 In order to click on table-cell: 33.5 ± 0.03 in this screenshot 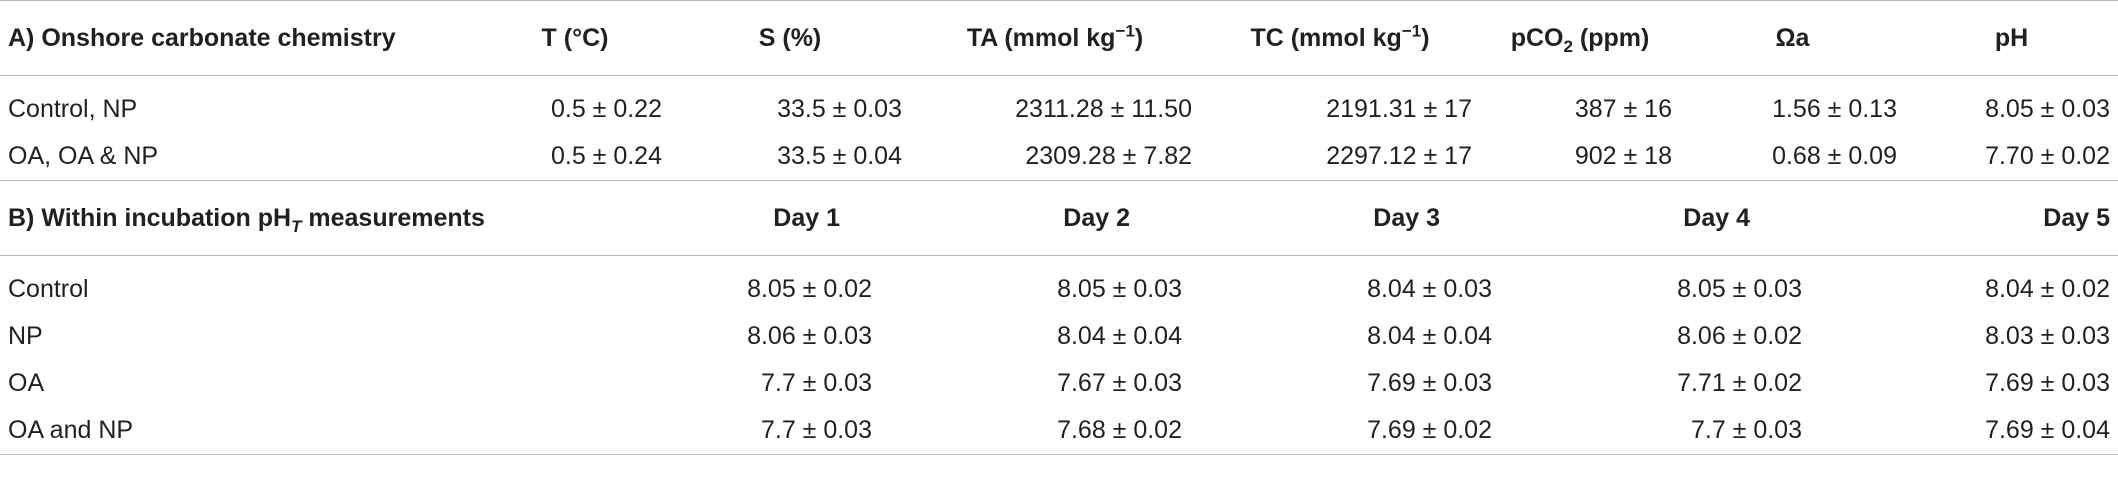, I will do `click(839, 109)`.